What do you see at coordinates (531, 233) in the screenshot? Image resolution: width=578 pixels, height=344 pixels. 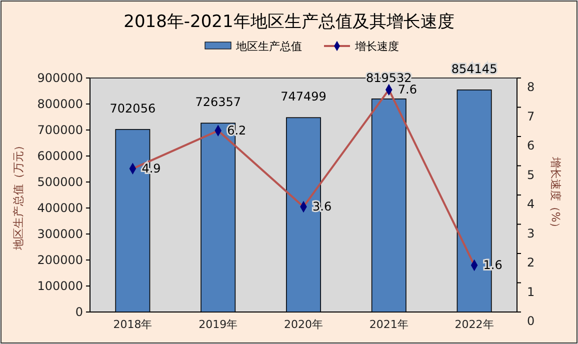 I see `y2-tick-label: 3` at bounding box center [531, 233].